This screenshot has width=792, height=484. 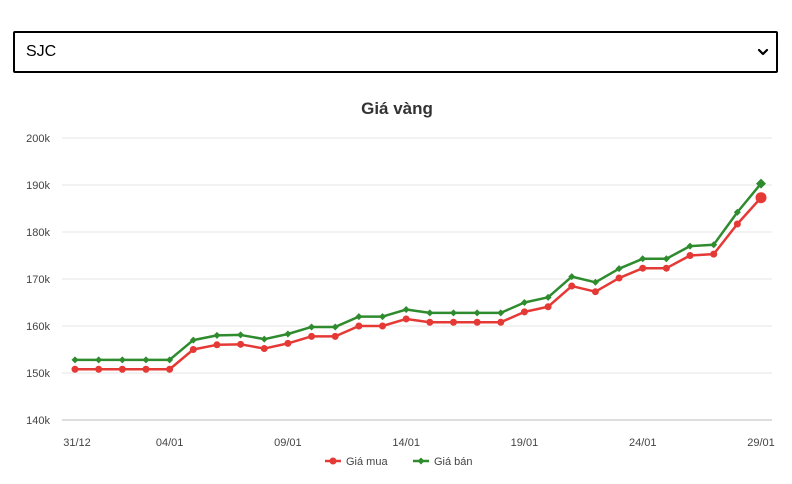 What do you see at coordinates (367, 462) in the screenshot?
I see `legend-label: Giá mua` at bounding box center [367, 462].